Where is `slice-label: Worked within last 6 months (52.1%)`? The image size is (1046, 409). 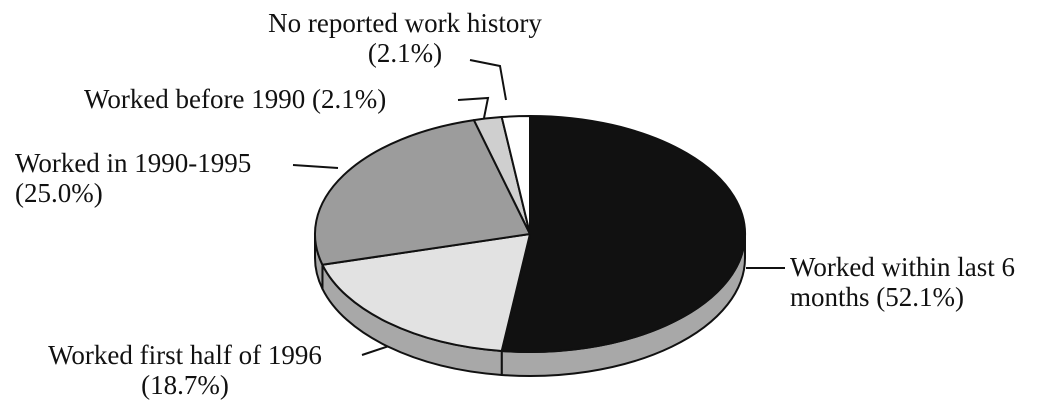
slice-label: Worked within last 6 months (52.1%) is located at coordinates (907, 282).